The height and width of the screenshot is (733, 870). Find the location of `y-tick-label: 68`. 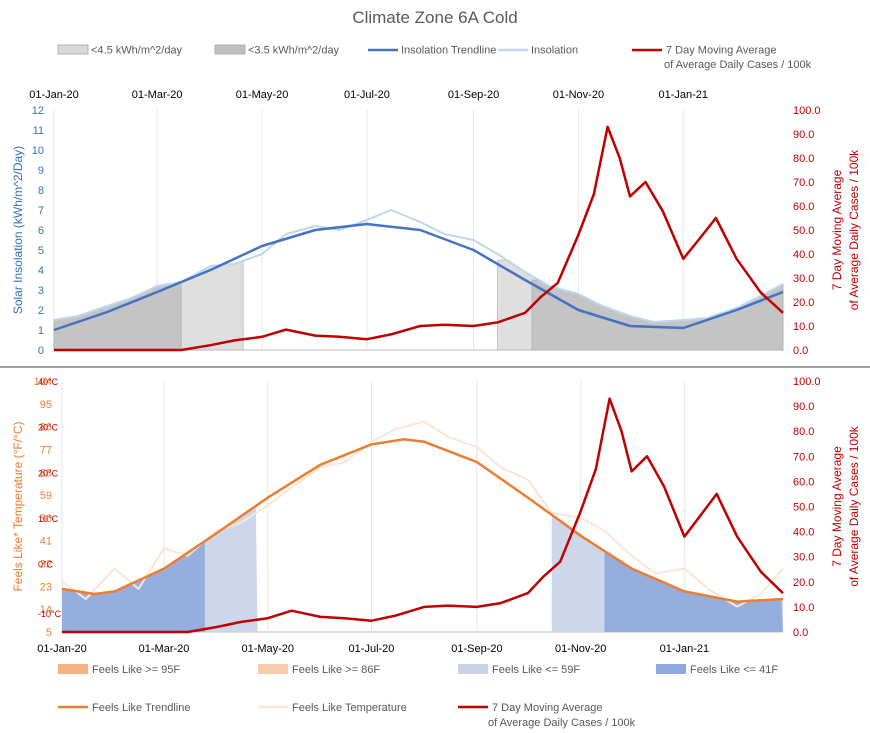

y-tick-label: 68 is located at coordinates (46, 473).